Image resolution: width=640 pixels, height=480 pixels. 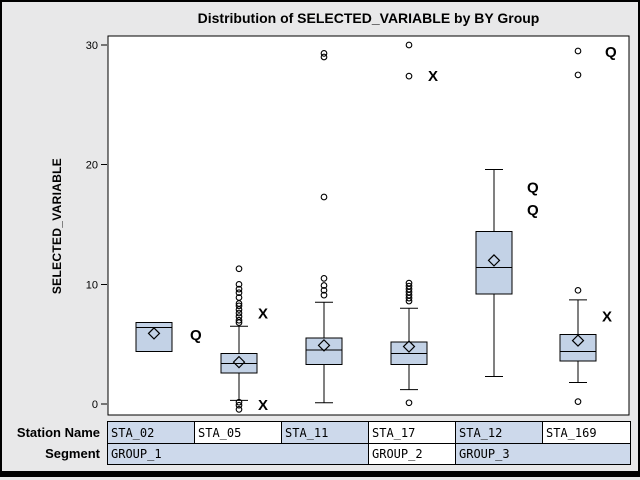 I want to click on y-tick-label: 0, so click(x=95, y=405).